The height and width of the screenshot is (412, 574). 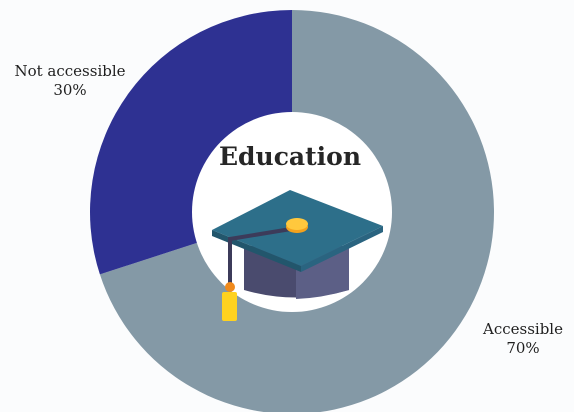 I want to click on graduation-cap-icon, so click(x=297, y=255).